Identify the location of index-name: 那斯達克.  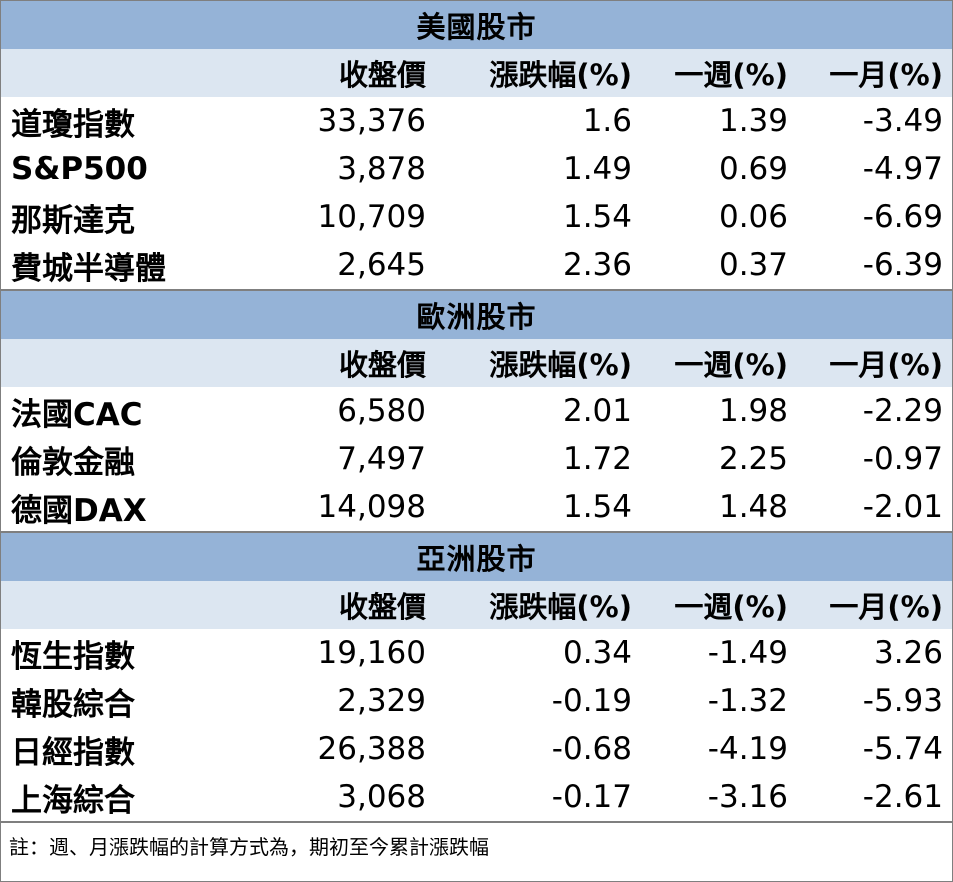
(73, 220).